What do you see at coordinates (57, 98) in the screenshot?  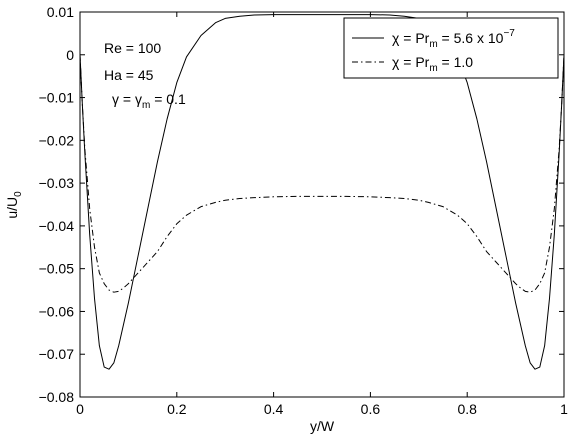 I see `y-tick-label: −0.01` at bounding box center [57, 98].